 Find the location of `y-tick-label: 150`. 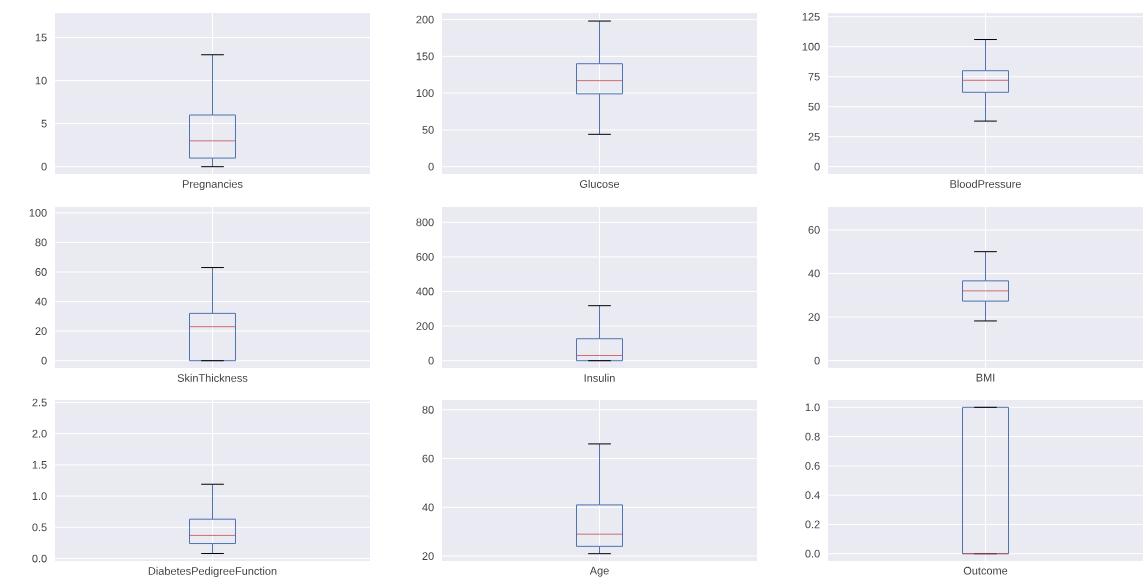

y-tick-label: 150 is located at coordinates (425, 56).